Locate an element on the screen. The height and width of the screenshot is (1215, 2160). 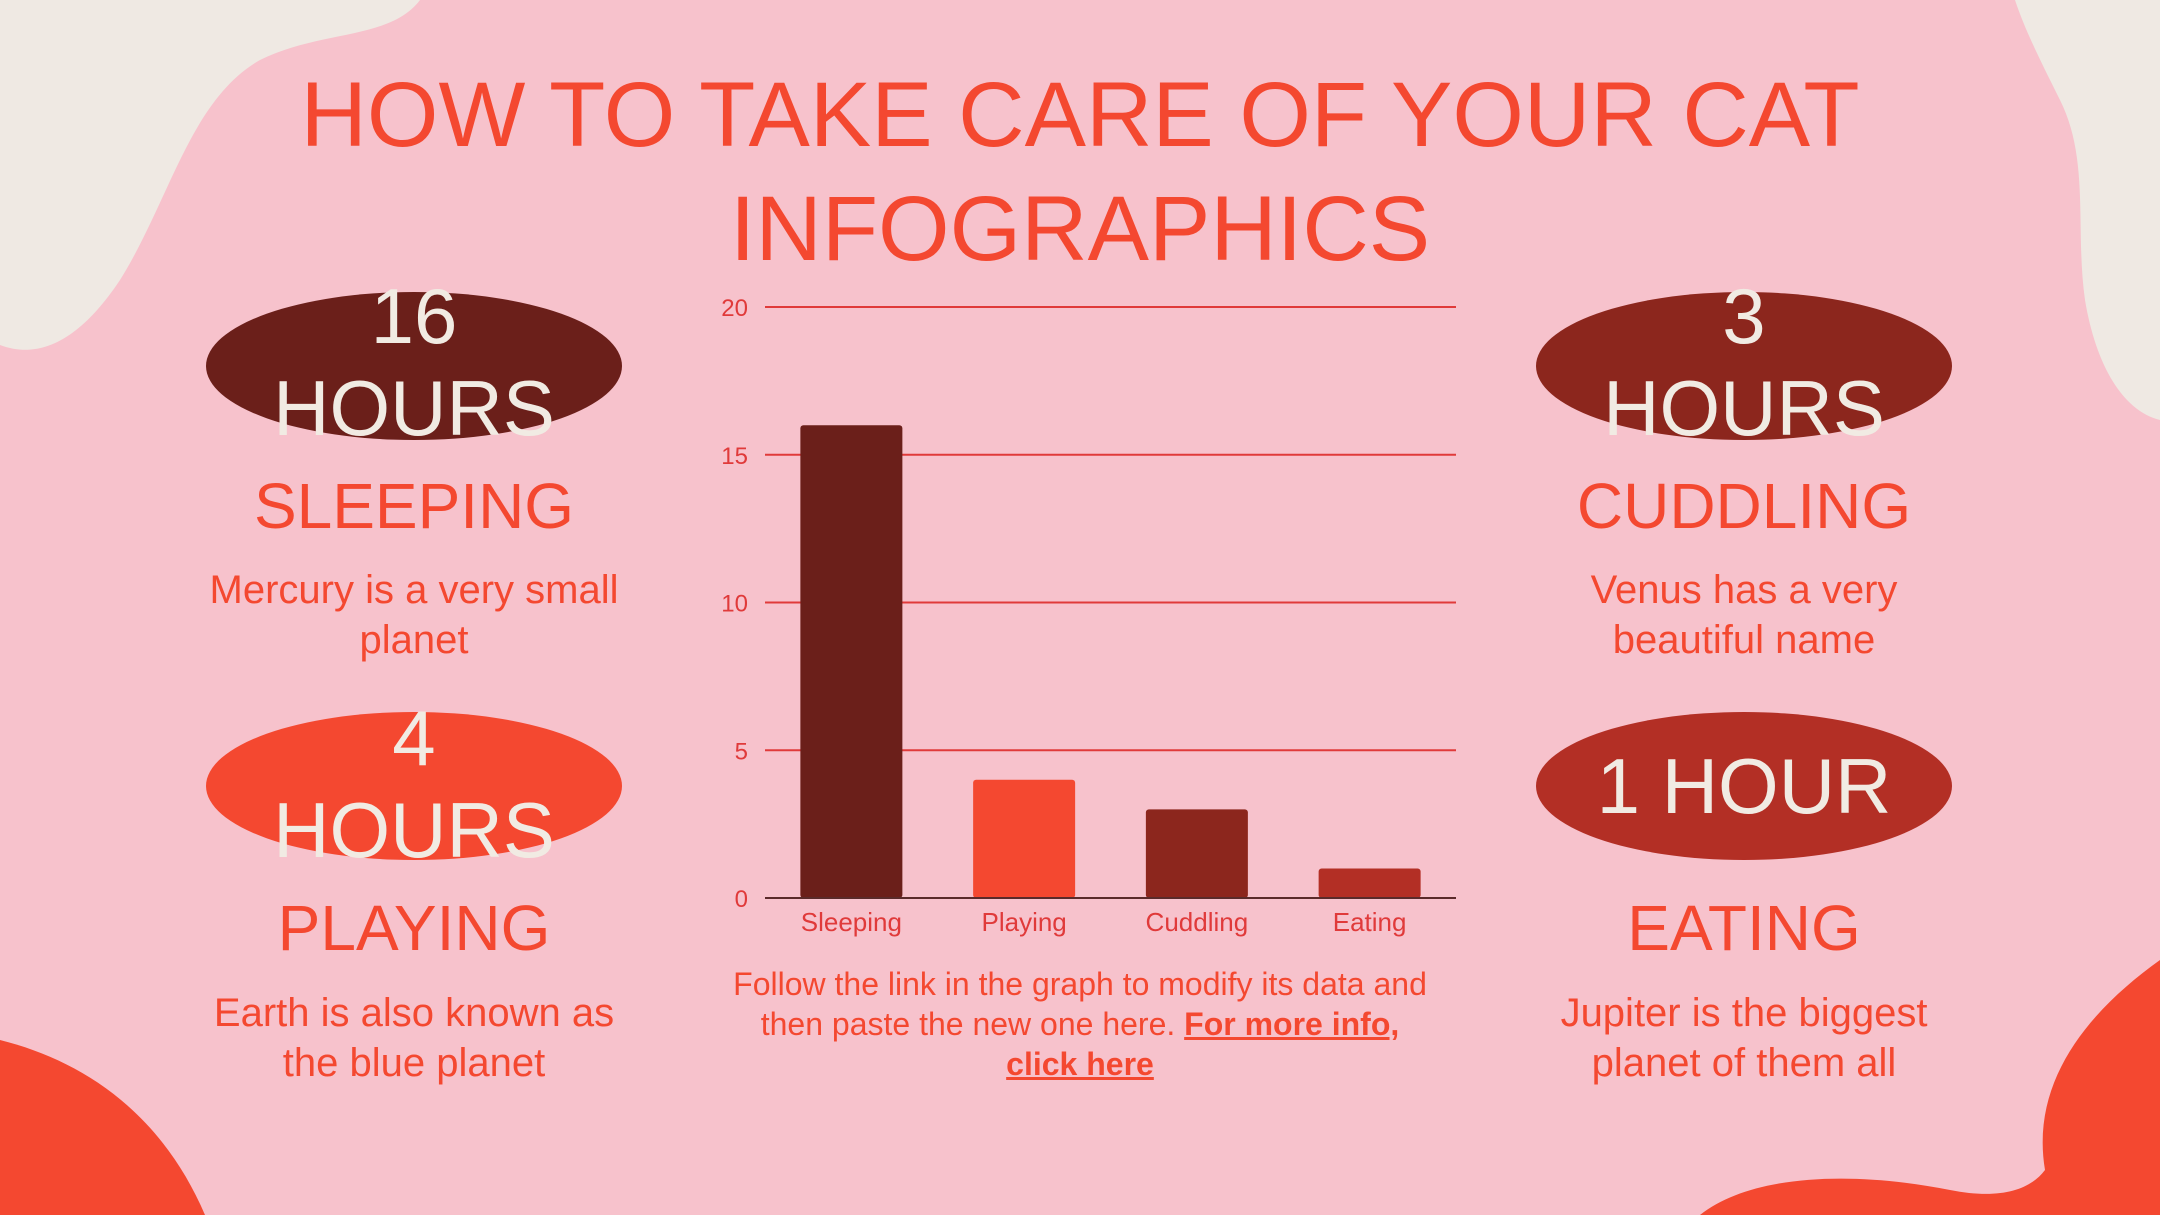
more-info-link: For more info, is located at coordinates (1292, 1024).